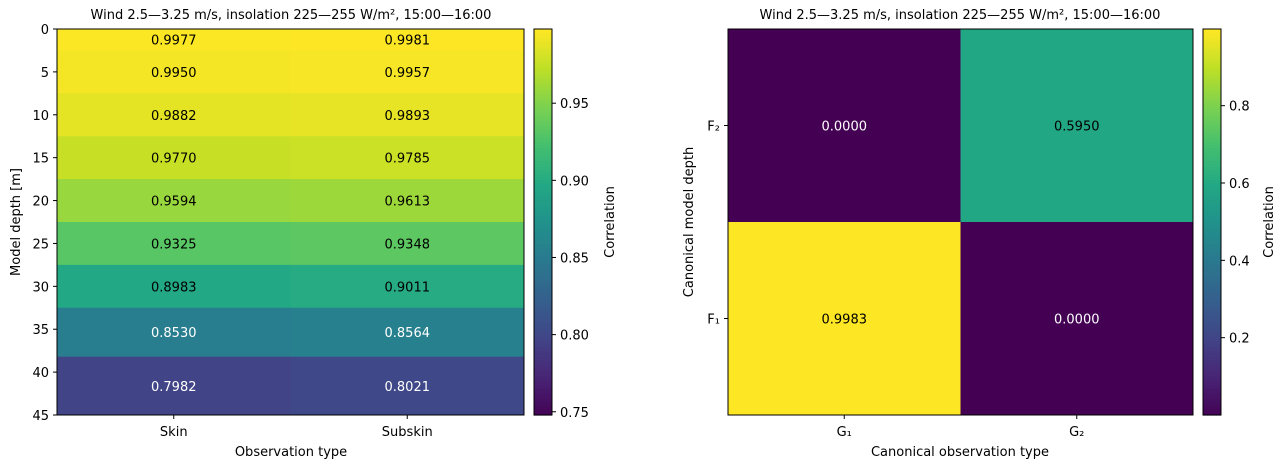  I want to click on chart1-cell-label: 0.7524, so click(408, 2).